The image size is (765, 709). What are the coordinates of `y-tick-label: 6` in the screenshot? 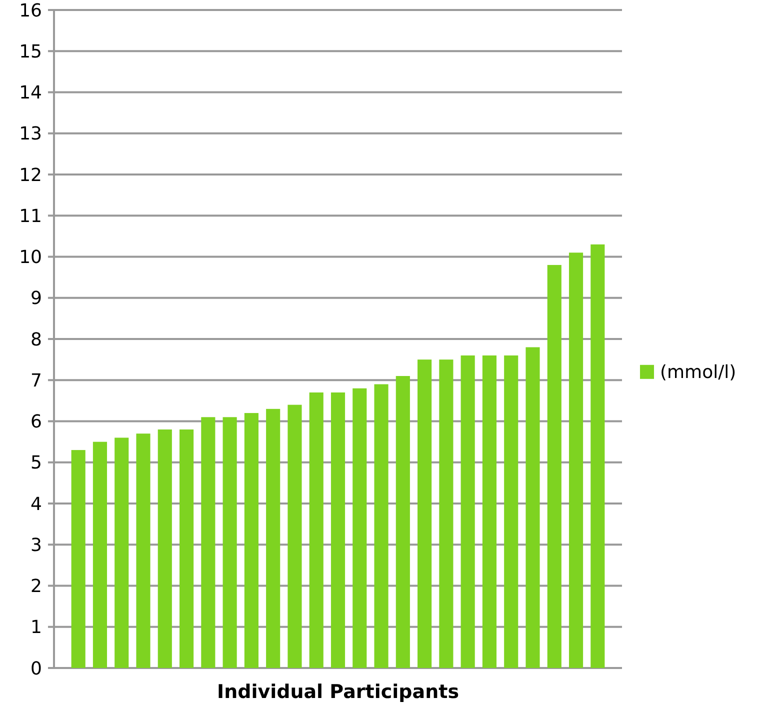 It's located at (36, 422).